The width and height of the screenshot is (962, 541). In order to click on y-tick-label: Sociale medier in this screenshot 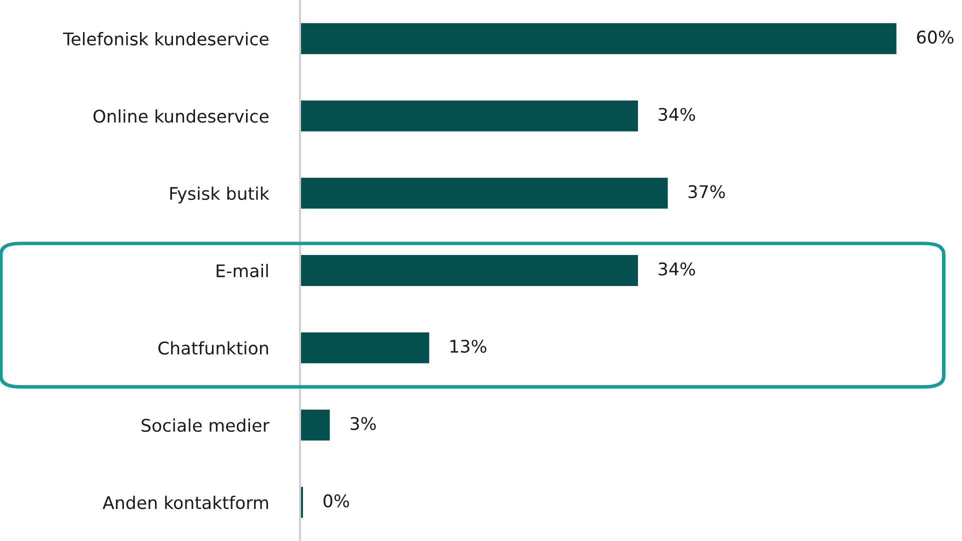, I will do `click(206, 425)`.